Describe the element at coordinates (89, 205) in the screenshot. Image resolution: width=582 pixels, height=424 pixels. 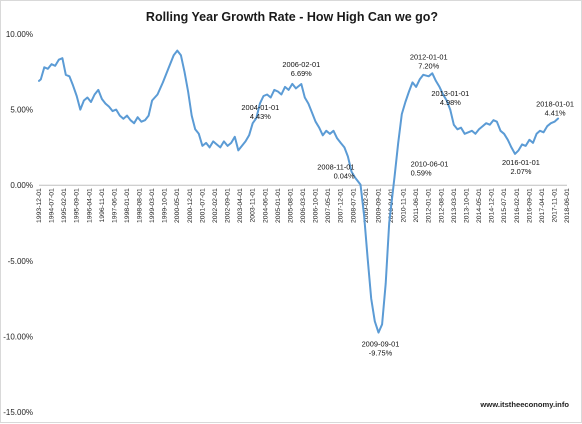
I see `x-tick-label: 1996-04-01` at that location.